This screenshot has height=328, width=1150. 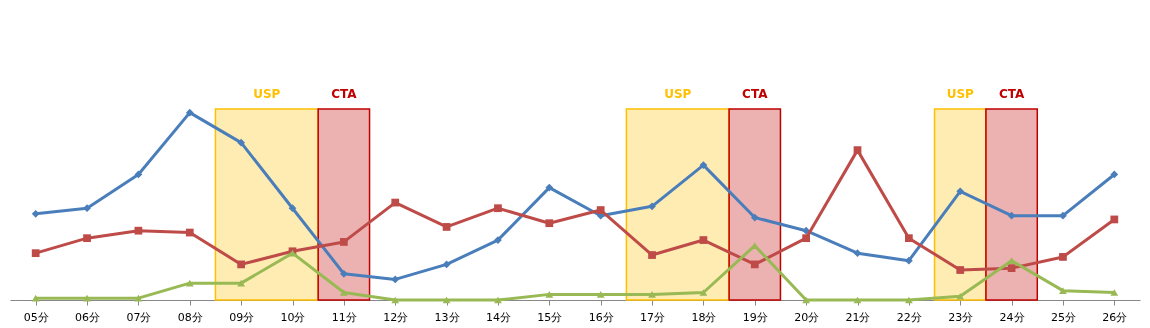 What do you see at coordinates (498, 317) in the screenshot?
I see `x-tick-label: 14分` at bounding box center [498, 317].